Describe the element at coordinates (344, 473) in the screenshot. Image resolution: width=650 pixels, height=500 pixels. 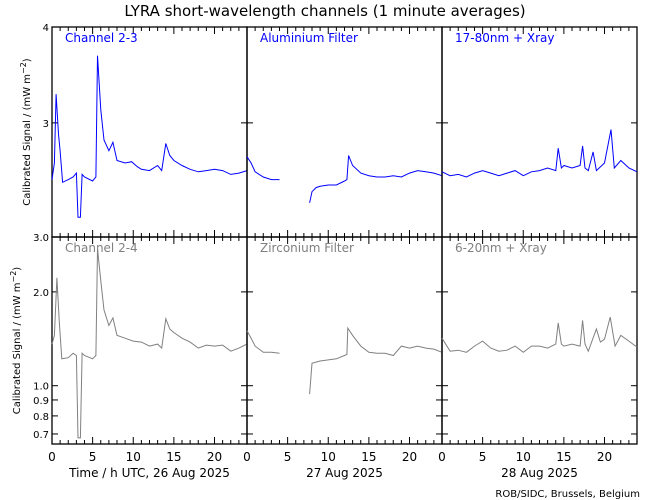
I see `x-axis-label: 27 Aug 2025` at that location.